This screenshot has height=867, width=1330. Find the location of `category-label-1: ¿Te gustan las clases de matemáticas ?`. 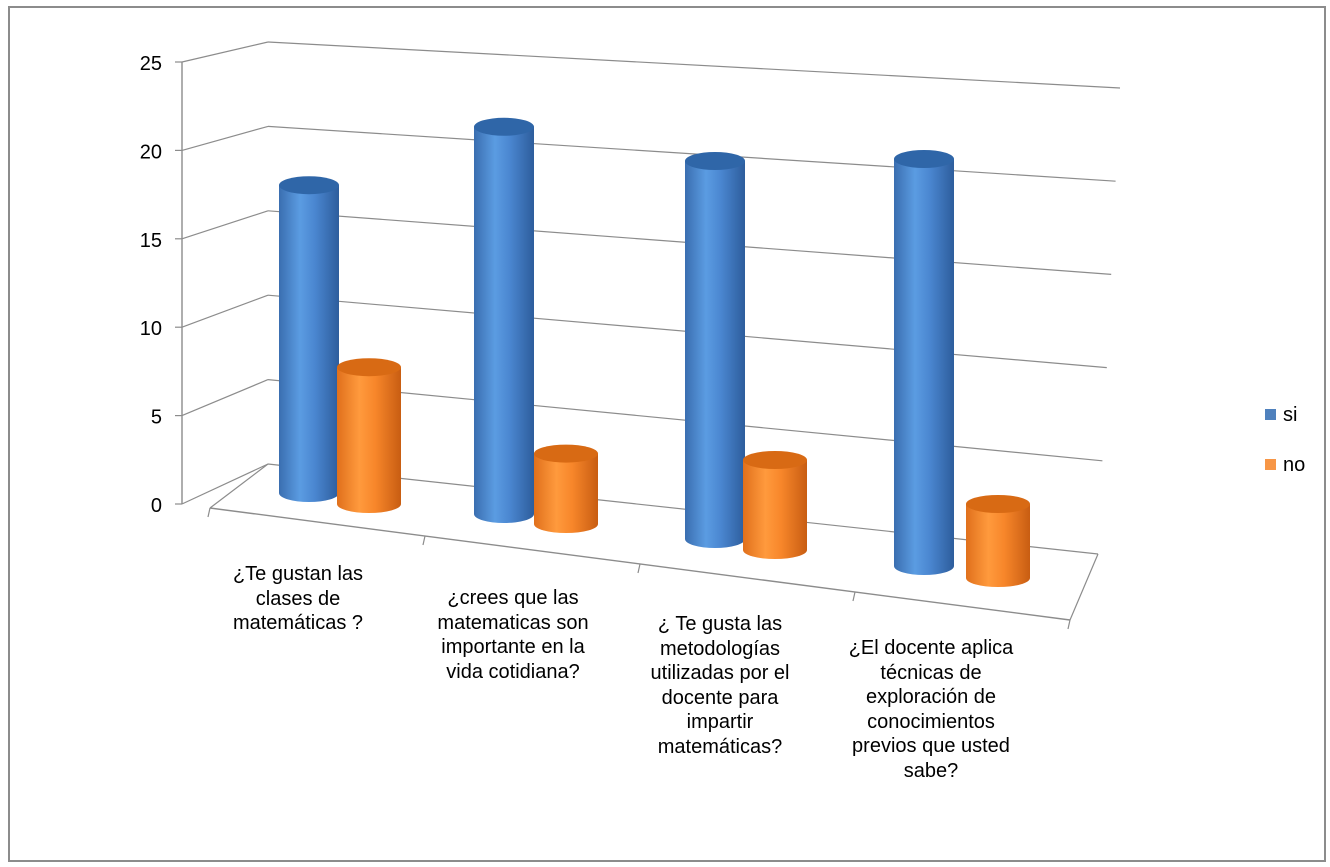

category-label-1: ¿Te gustan las clases de matemáticas ? is located at coordinates (298, 598).